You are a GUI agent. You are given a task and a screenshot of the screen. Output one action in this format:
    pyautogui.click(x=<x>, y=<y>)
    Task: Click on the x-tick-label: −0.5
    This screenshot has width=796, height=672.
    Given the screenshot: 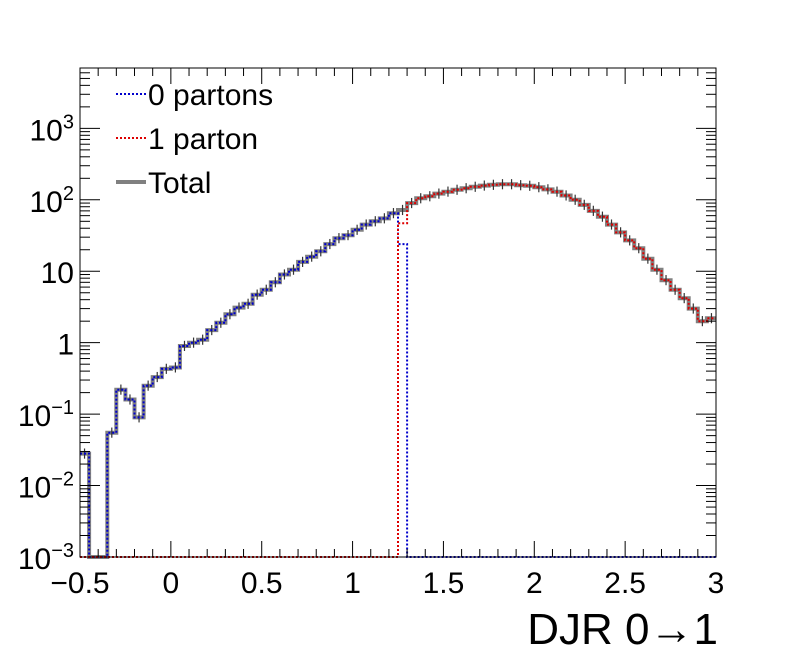 What is the action you would take?
    pyautogui.click(x=79, y=583)
    